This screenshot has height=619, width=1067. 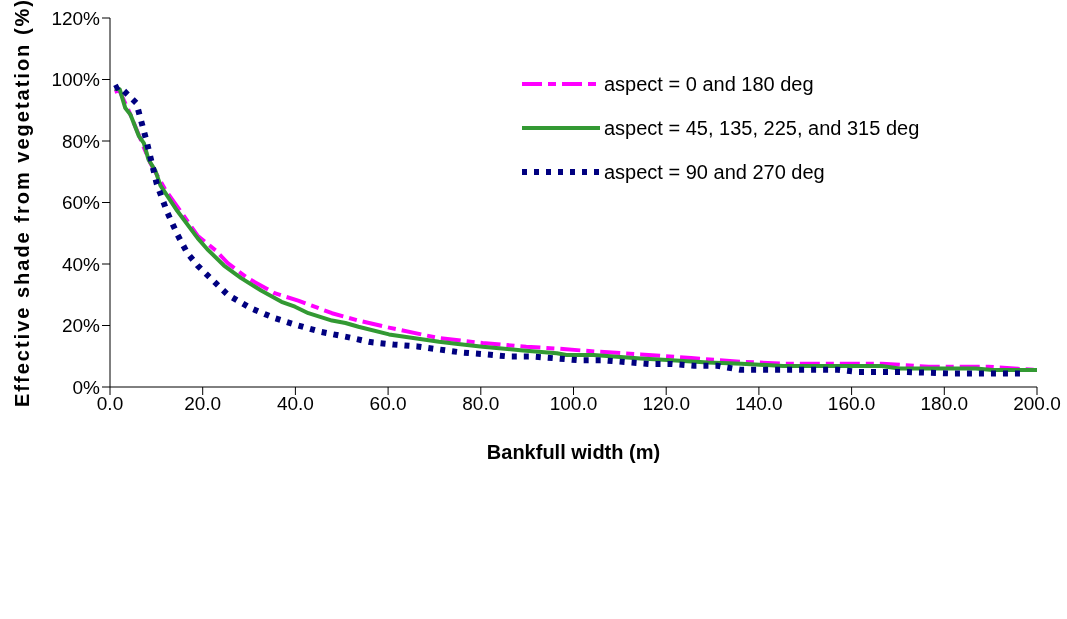 I want to click on x-tick-label: 40.0, so click(x=295, y=404).